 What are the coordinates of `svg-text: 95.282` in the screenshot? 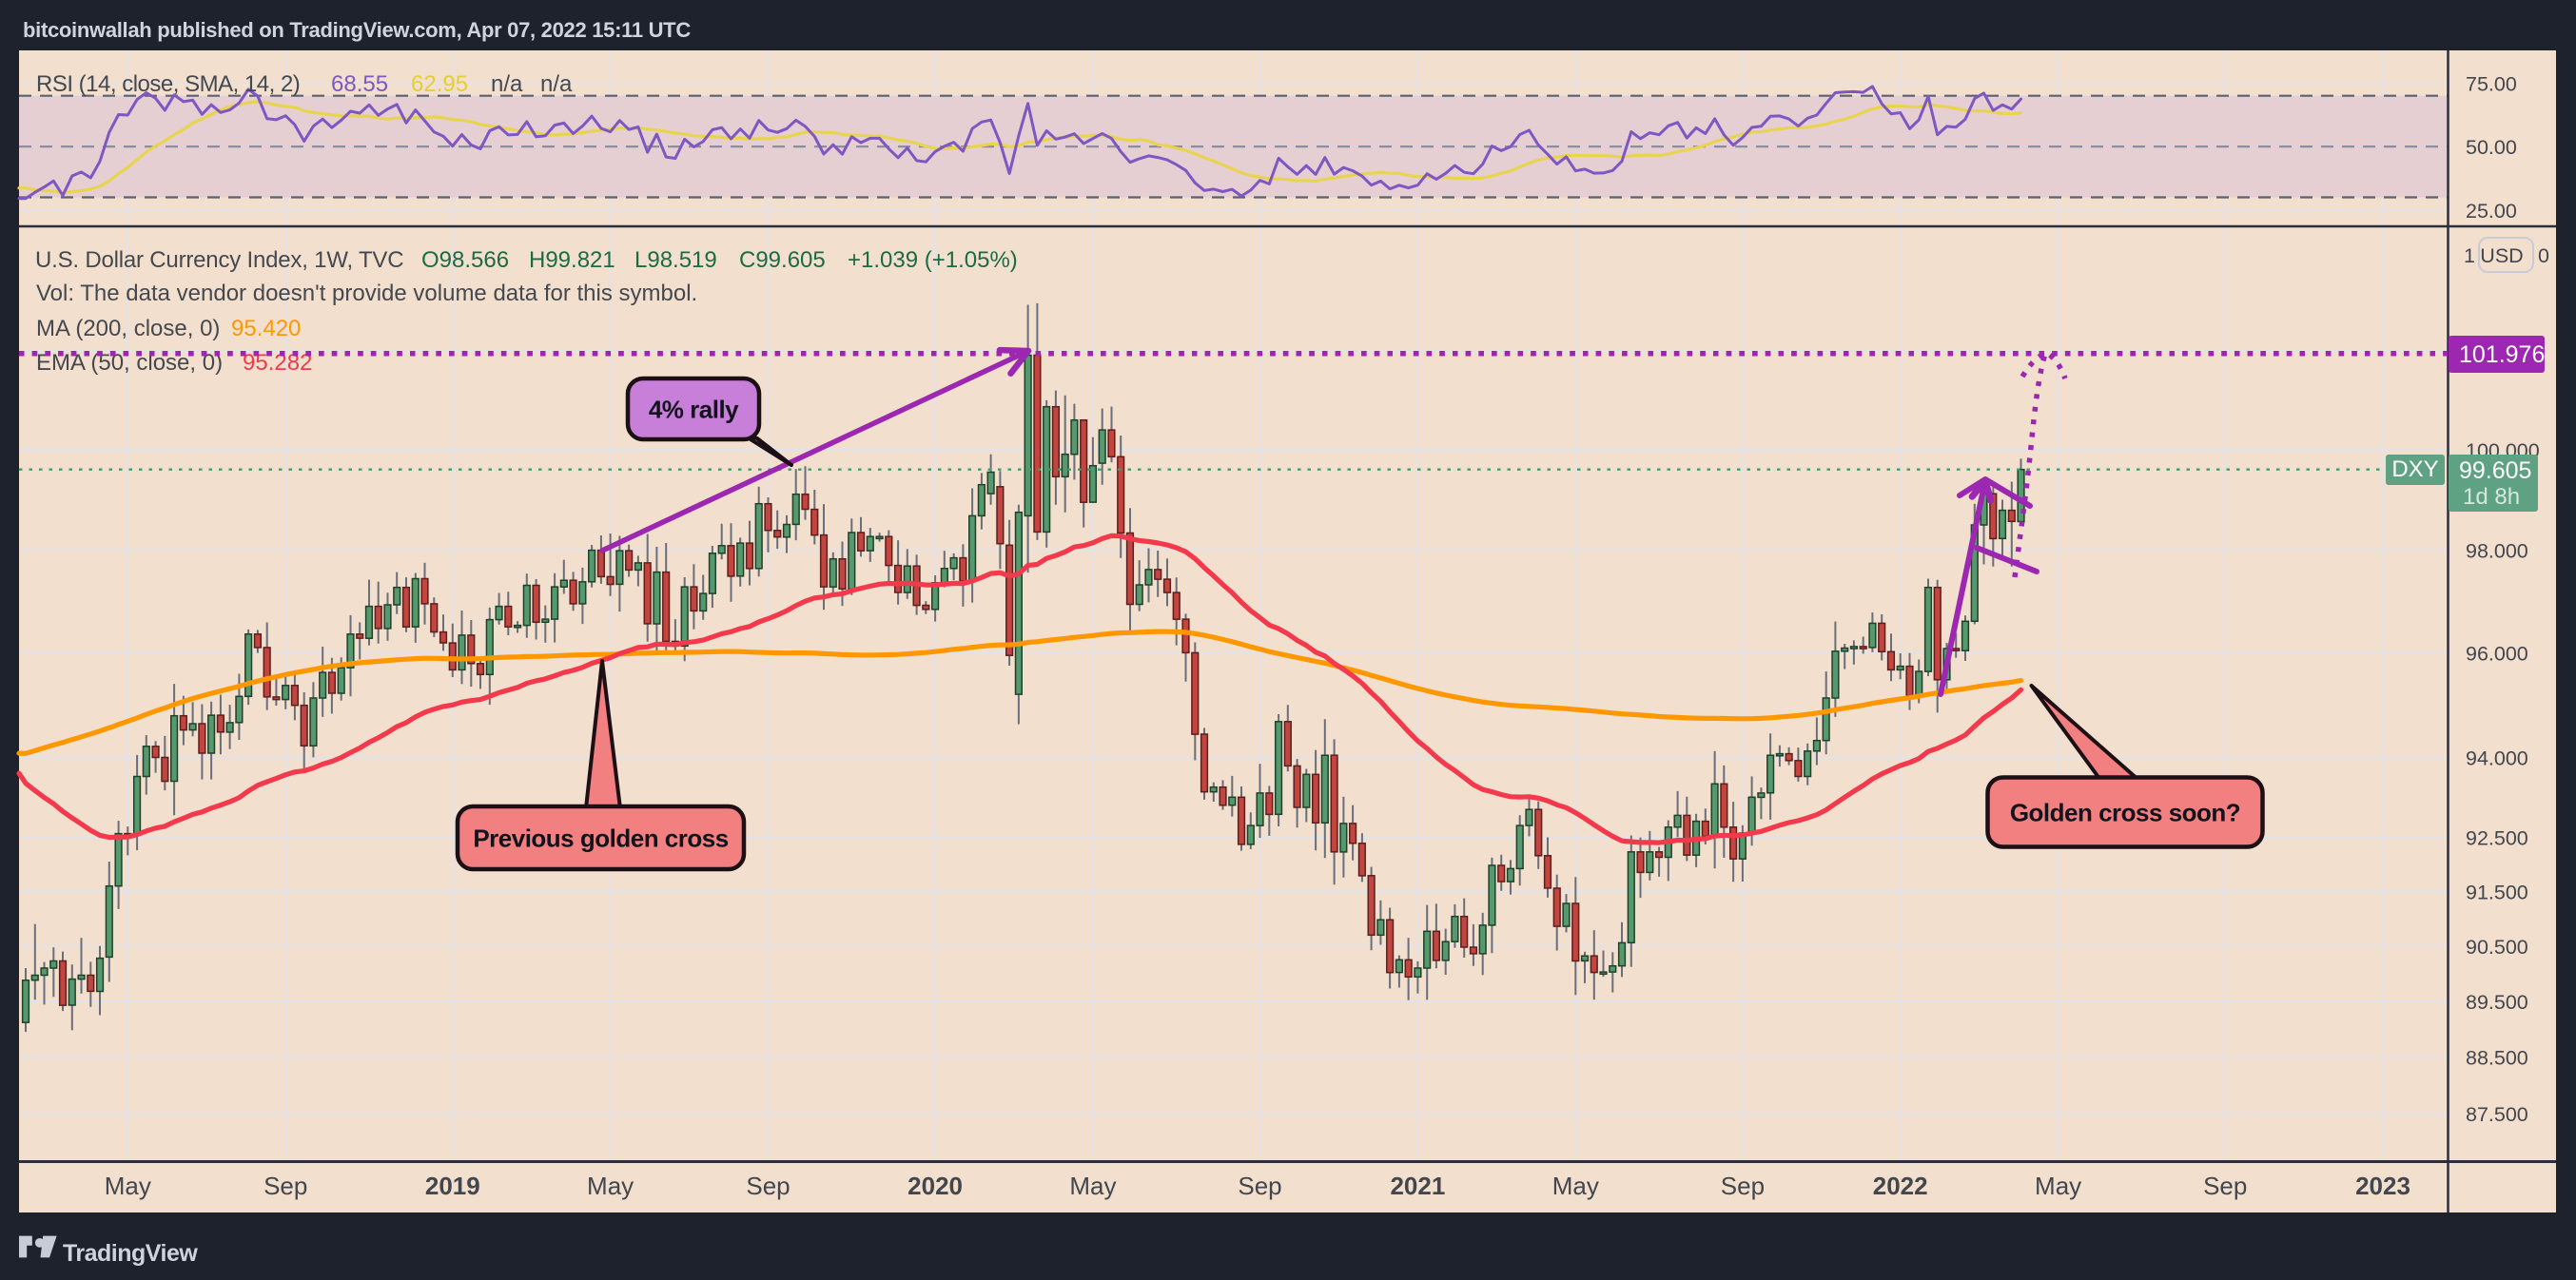 It's located at (277, 363).